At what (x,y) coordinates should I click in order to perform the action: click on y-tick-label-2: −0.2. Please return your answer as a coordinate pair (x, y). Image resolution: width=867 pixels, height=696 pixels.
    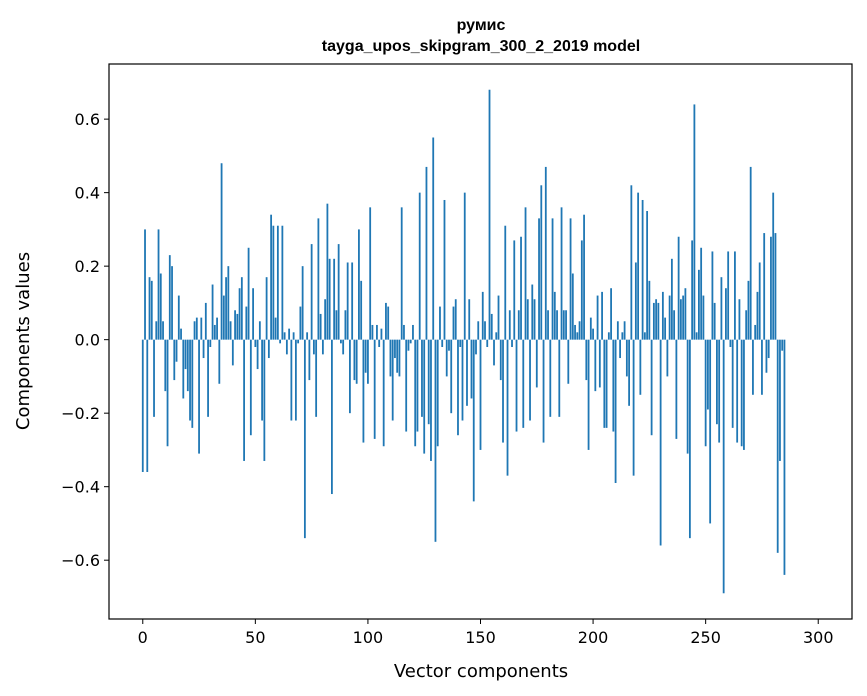
    Looking at the image, I should click on (80, 413).